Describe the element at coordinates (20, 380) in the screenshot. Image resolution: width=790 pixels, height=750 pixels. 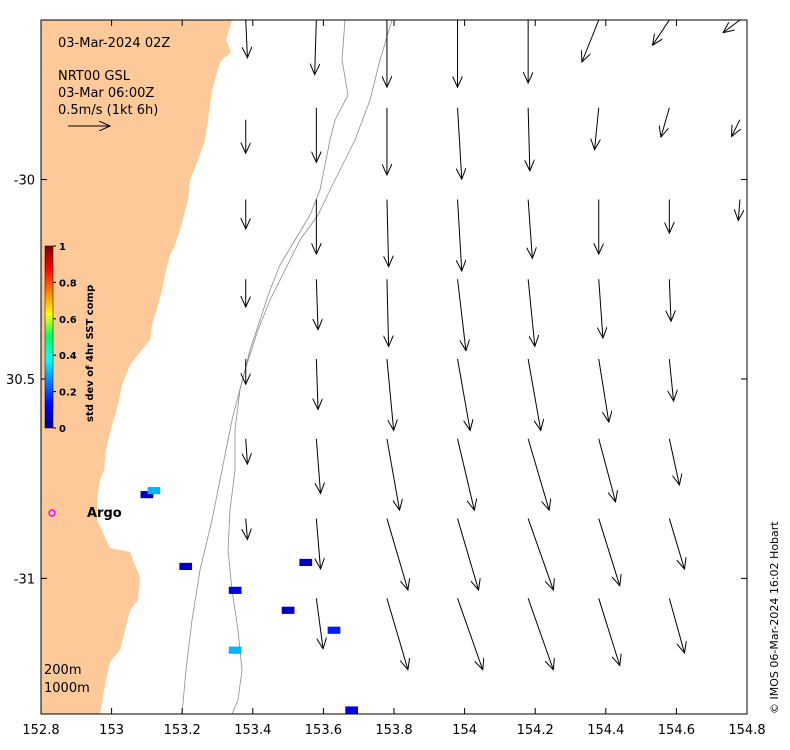
I see `y-tick-label: 30.5` at that location.